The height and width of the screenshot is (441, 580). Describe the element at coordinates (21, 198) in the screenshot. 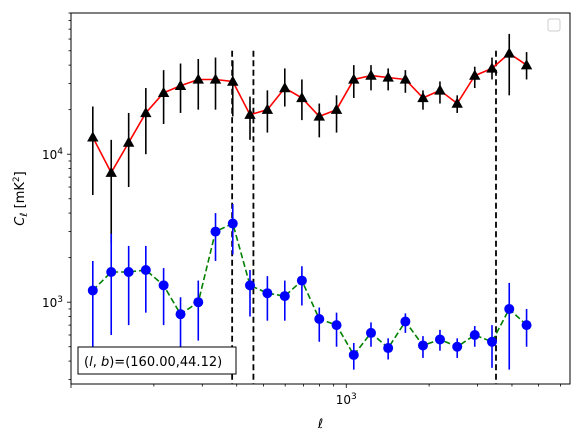

I see `y-axis-label: Cℓ [mK2]` at that location.